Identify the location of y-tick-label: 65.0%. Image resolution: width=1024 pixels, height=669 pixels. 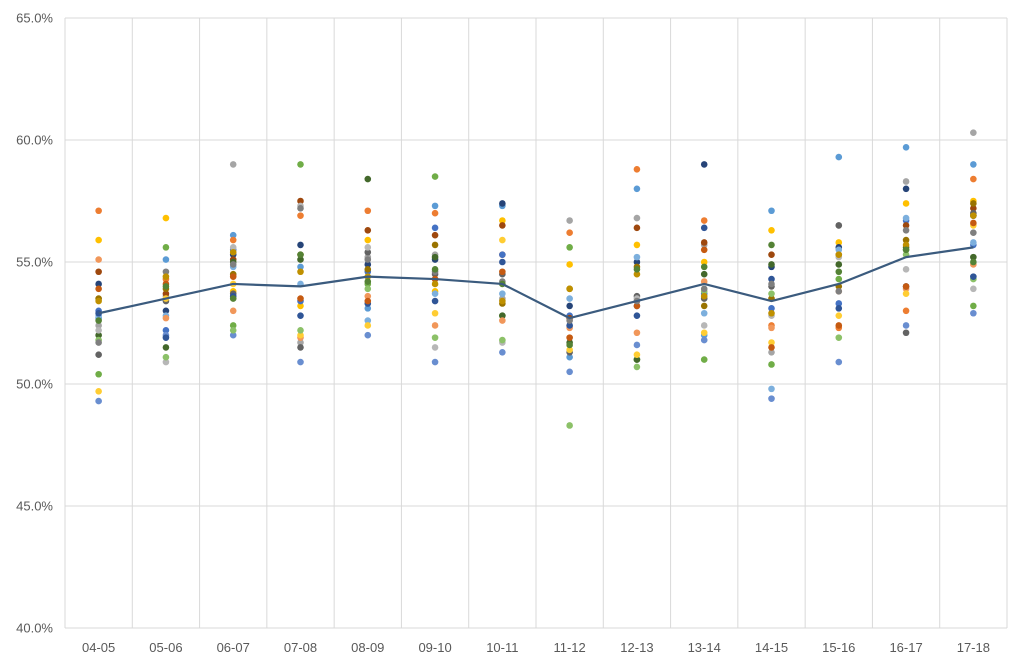
(34, 18).